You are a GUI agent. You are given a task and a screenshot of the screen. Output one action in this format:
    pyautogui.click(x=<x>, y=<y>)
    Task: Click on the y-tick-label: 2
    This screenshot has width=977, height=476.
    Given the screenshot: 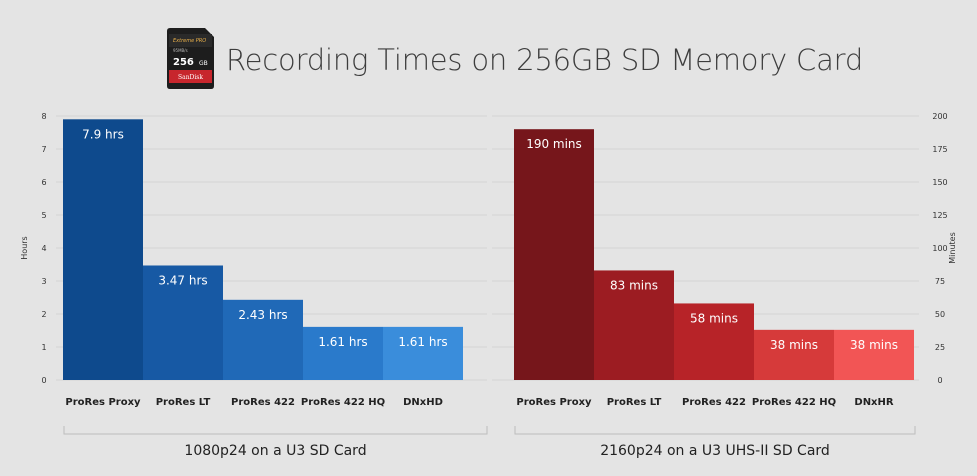 What is the action you would take?
    pyautogui.click(x=43, y=314)
    